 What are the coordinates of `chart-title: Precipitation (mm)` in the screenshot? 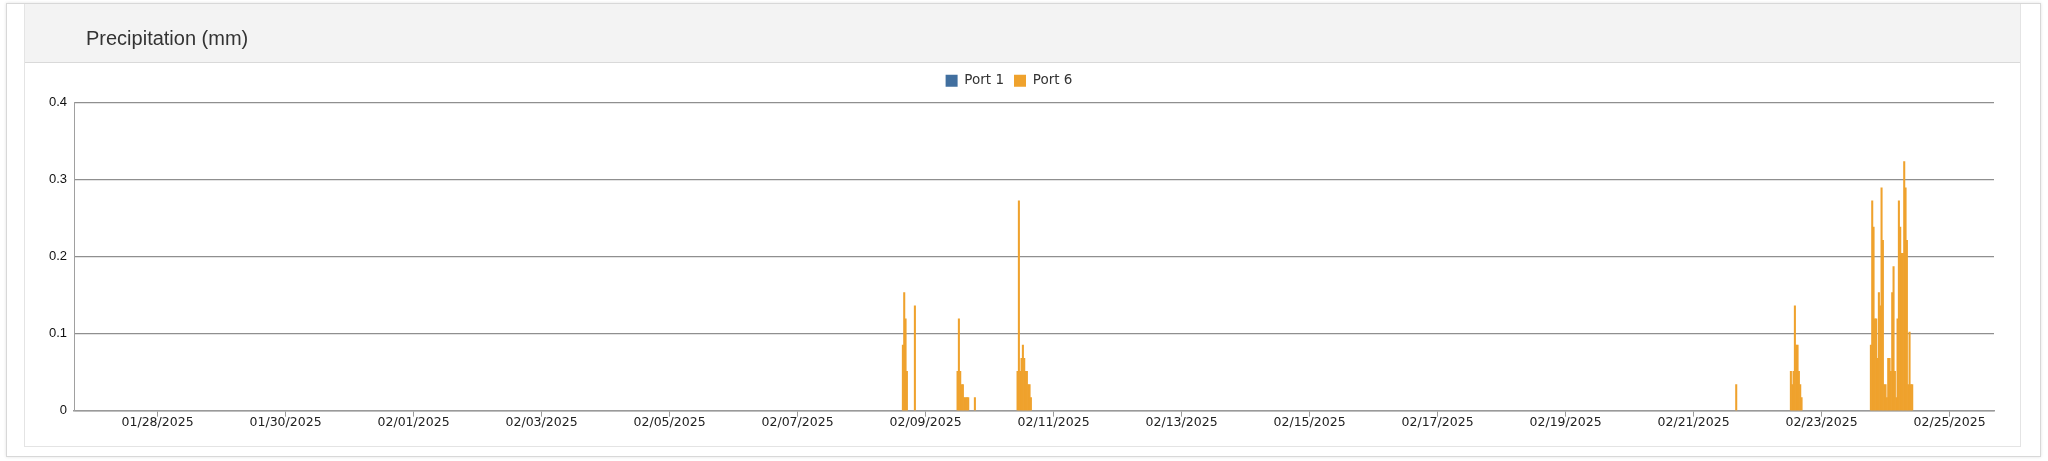 It's located at (167, 38).